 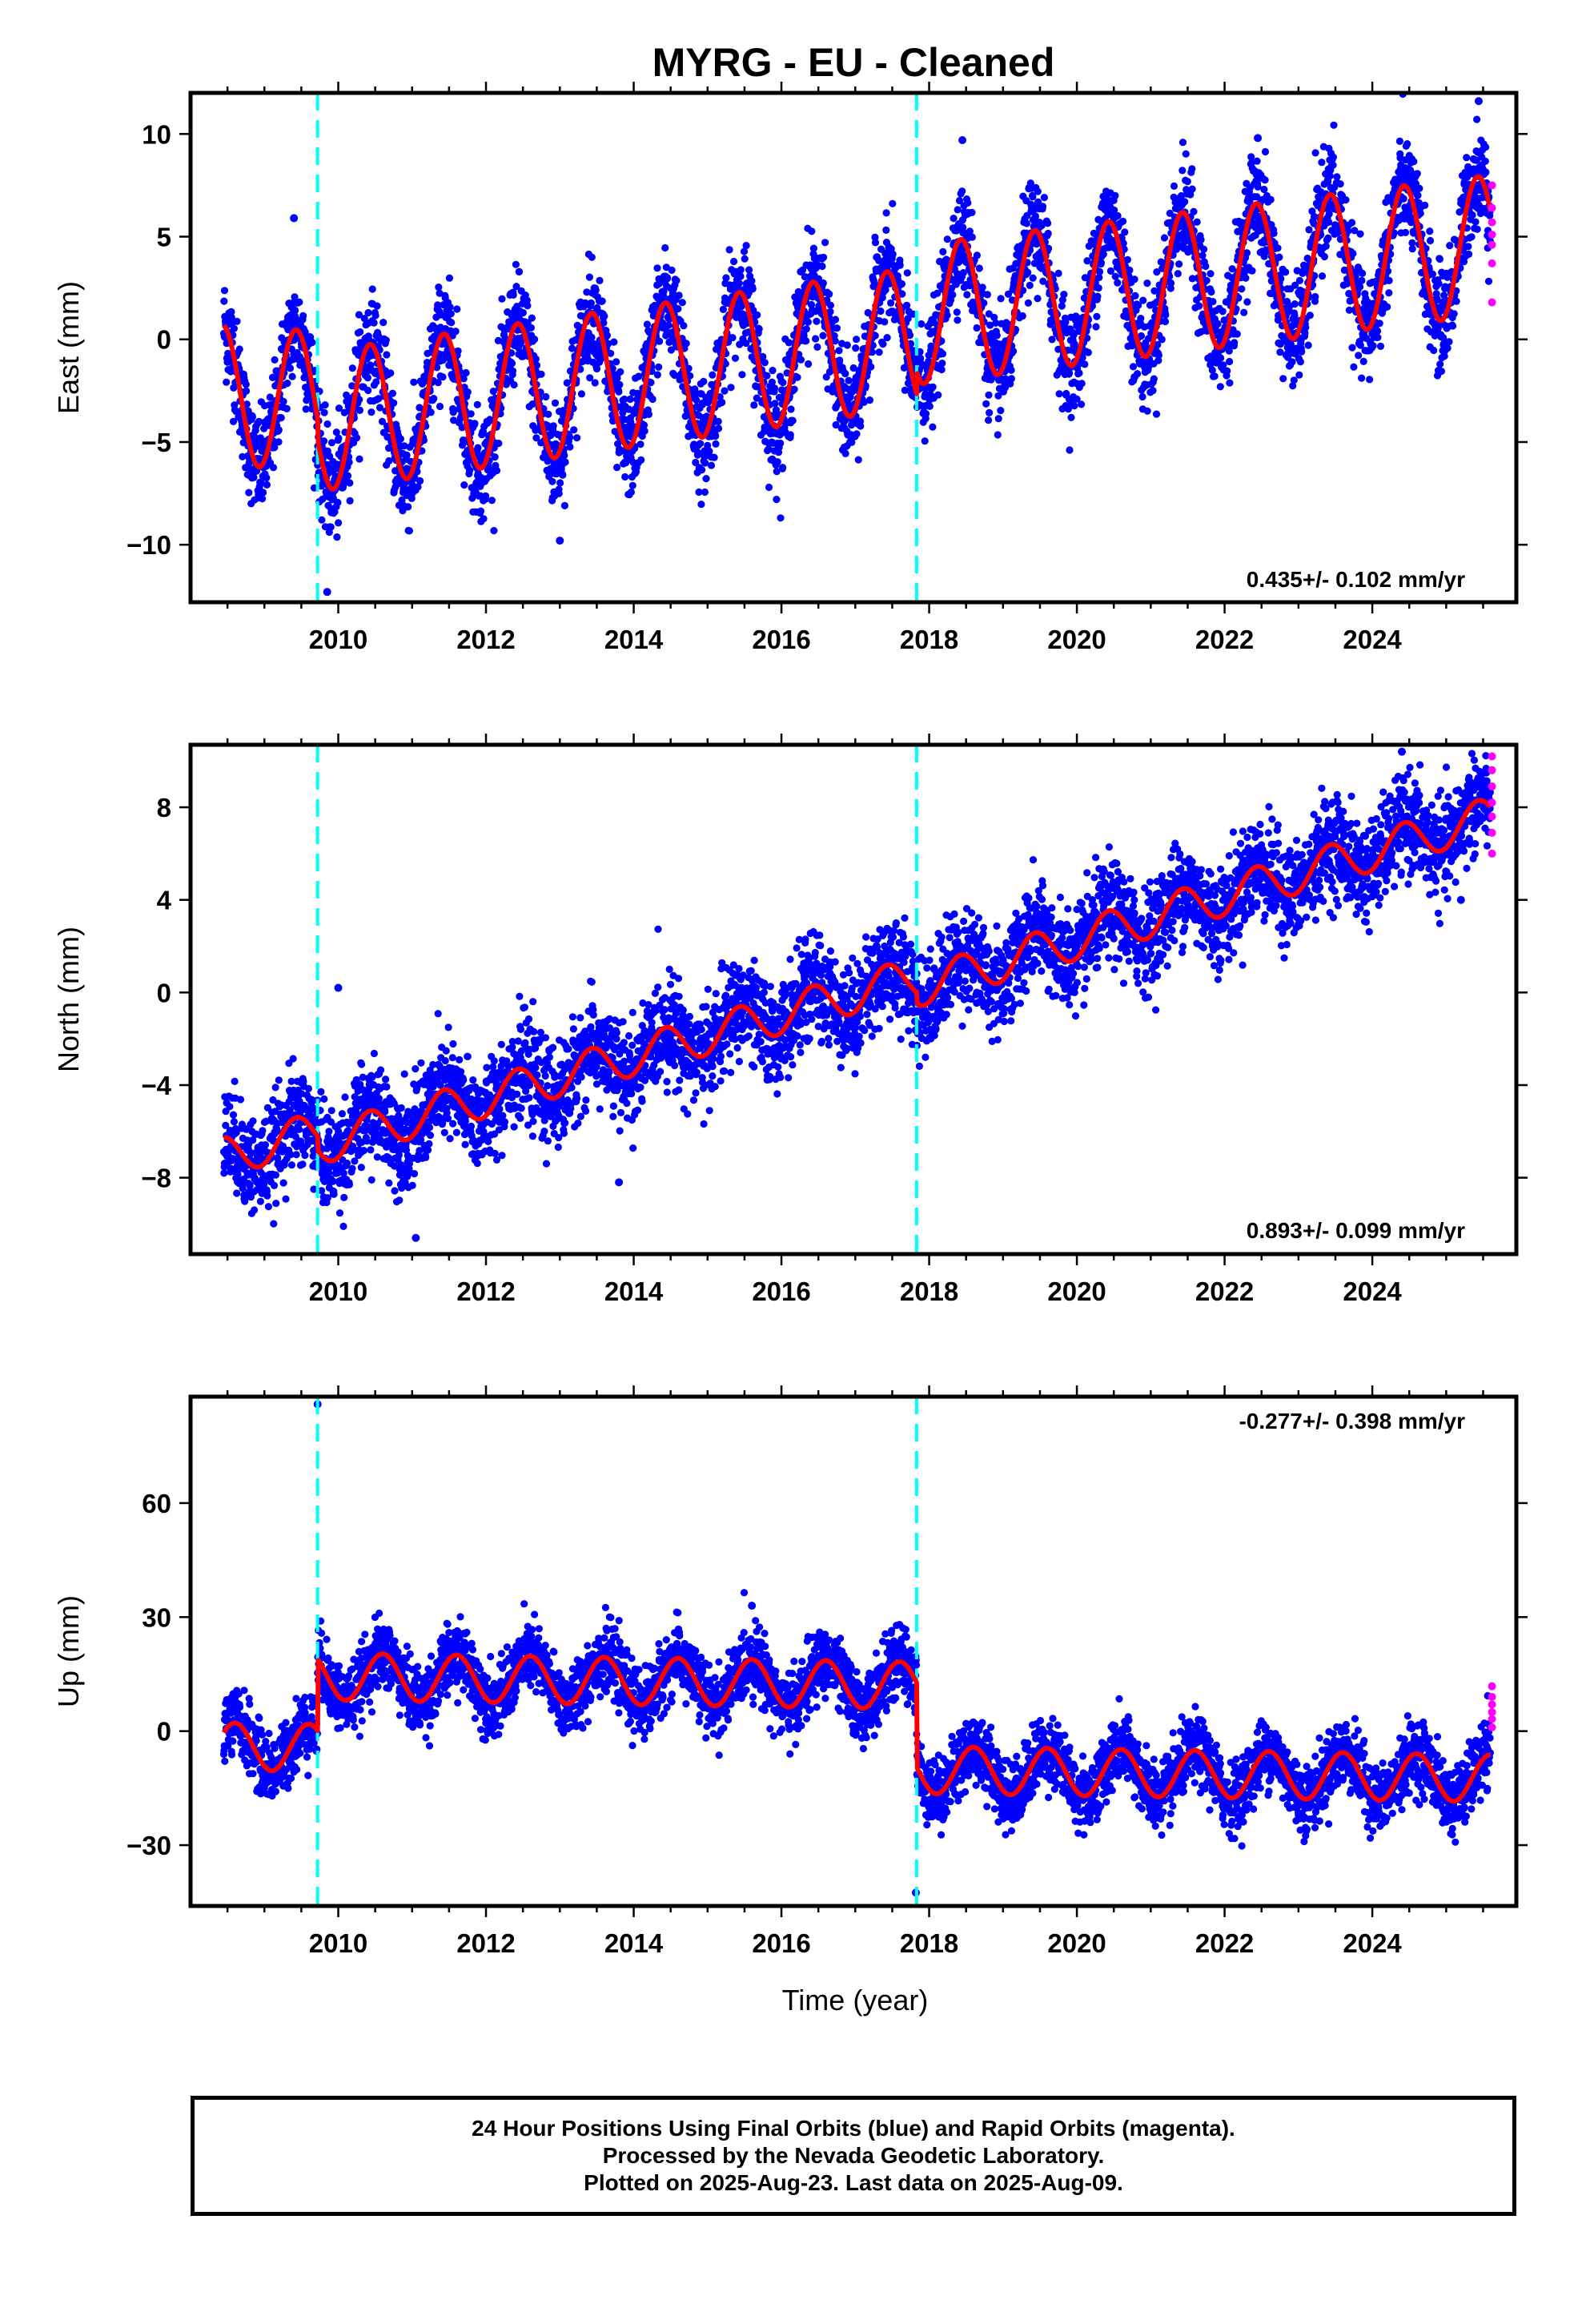 What do you see at coordinates (338, 639) in the screenshot?
I see `x-tick-label: 2010` at bounding box center [338, 639].